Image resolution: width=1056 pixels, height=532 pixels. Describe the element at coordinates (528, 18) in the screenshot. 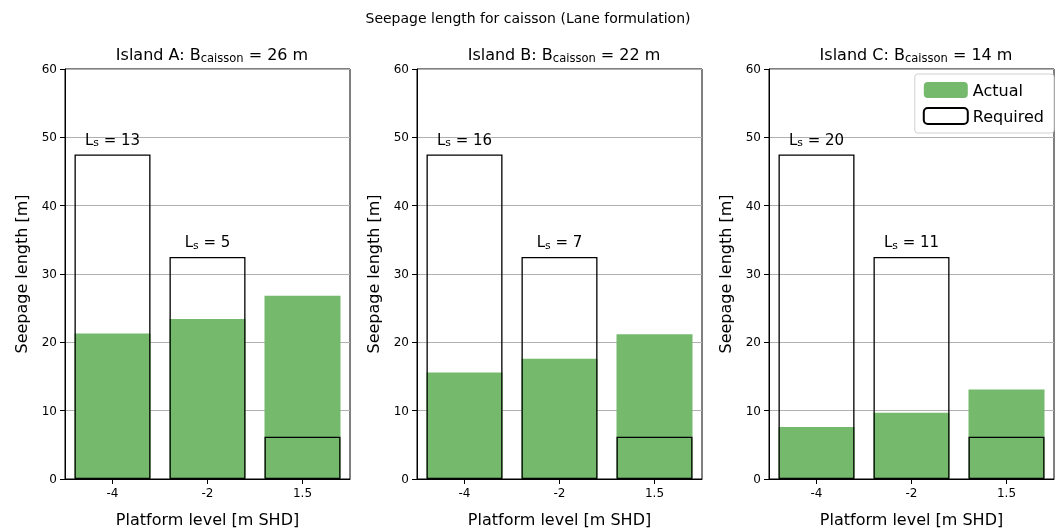

I see `text: Seepage length for caisson (Lane formulation)` at that location.